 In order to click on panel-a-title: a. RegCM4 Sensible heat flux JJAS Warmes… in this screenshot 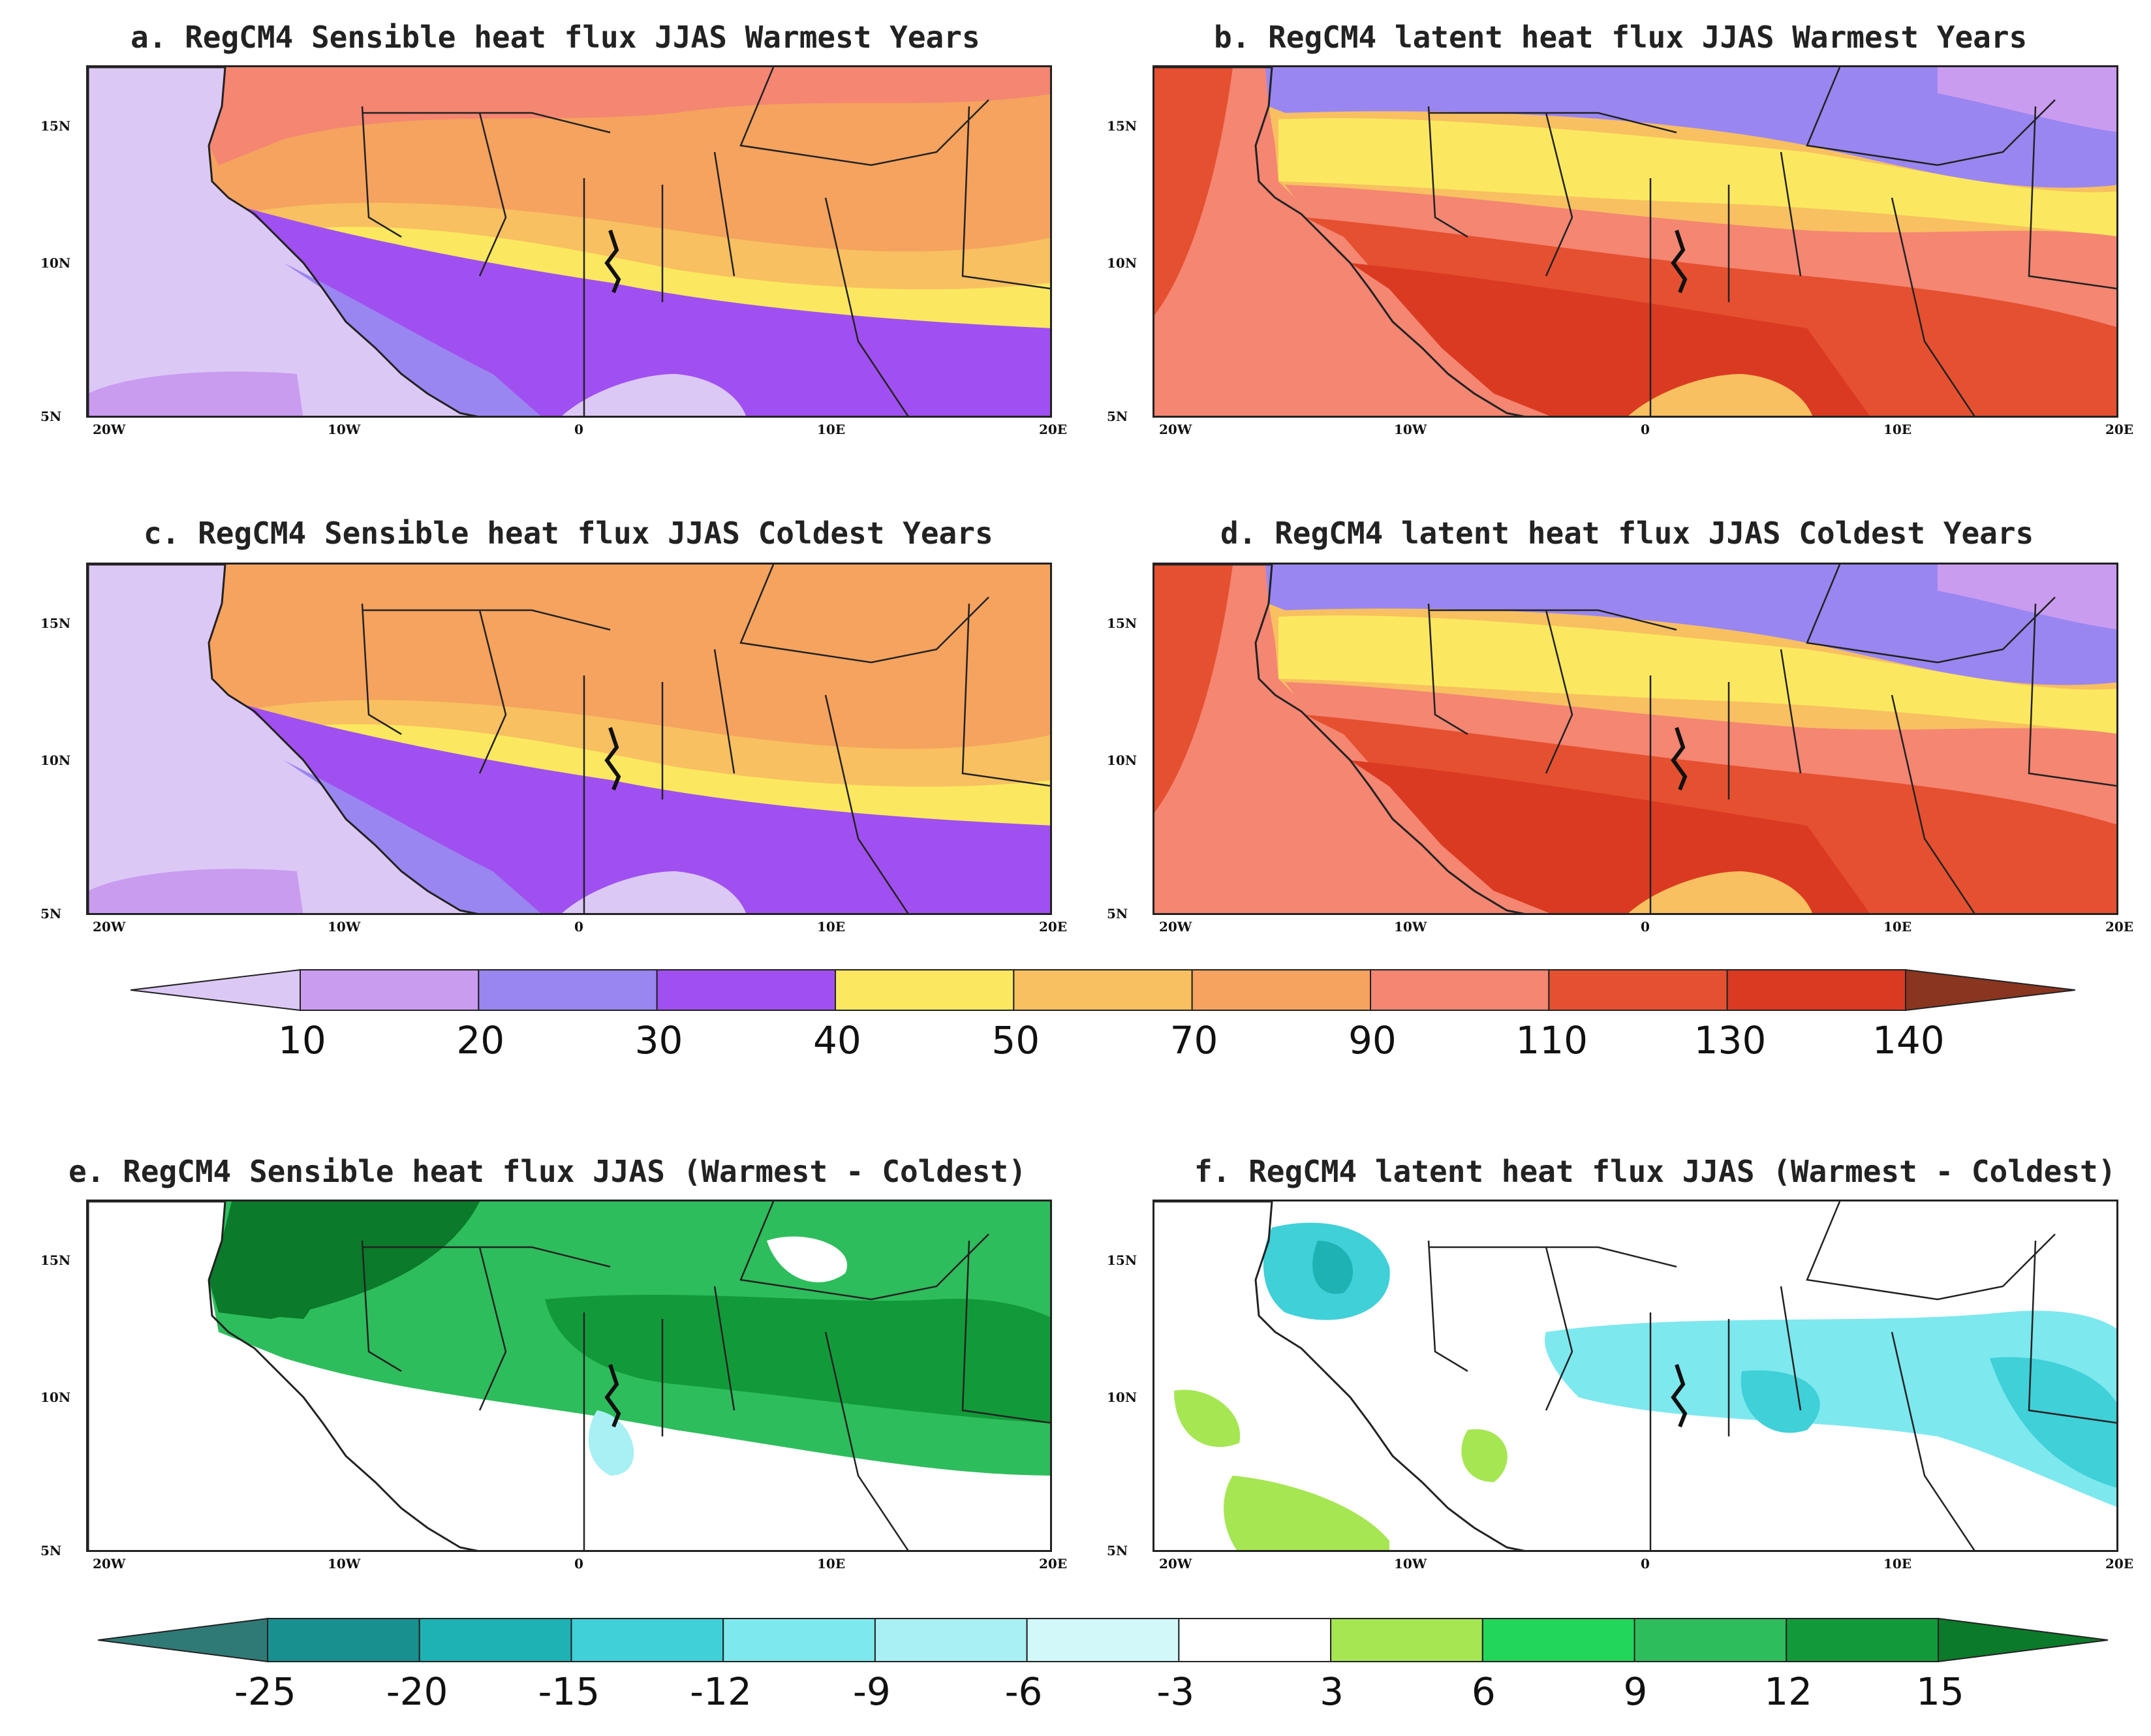, I will do `click(555, 37)`.